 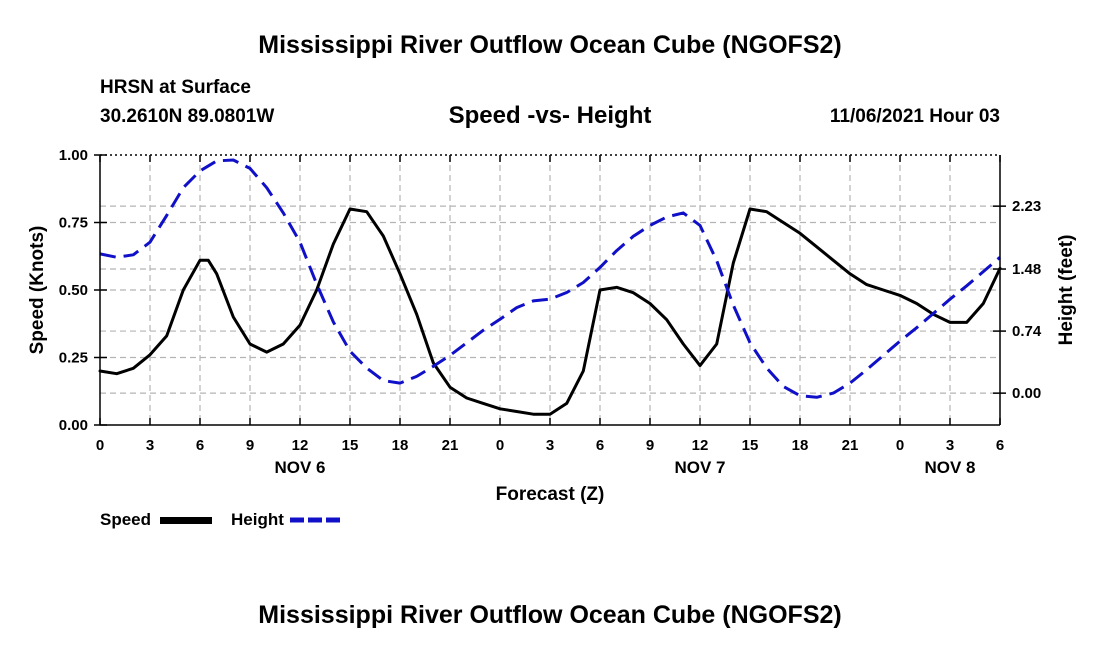 I want to click on y-left-tick-label: 0.25, so click(x=73, y=358).